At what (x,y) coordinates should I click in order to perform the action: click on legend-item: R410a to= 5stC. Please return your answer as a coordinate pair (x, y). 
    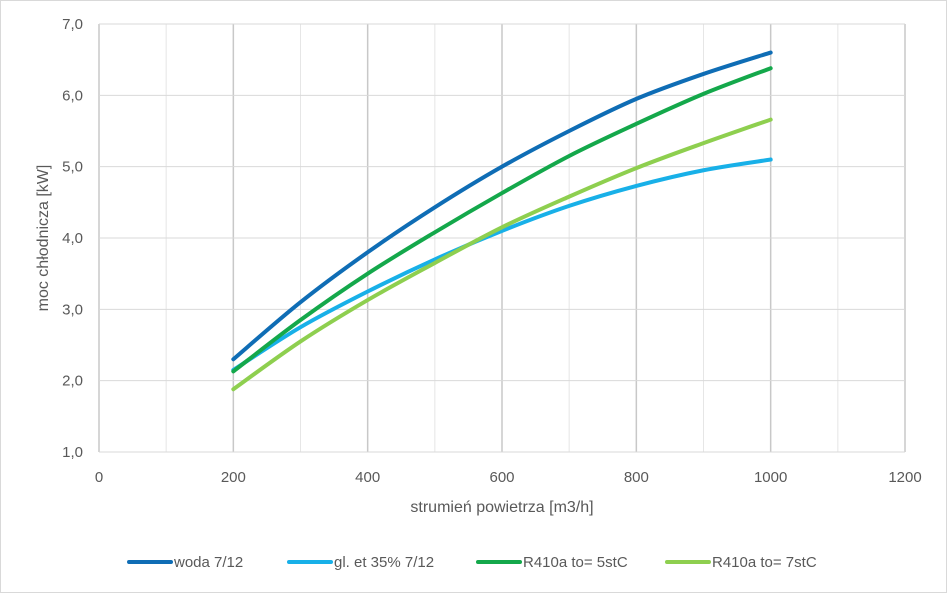
    Looking at the image, I should click on (552, 562).